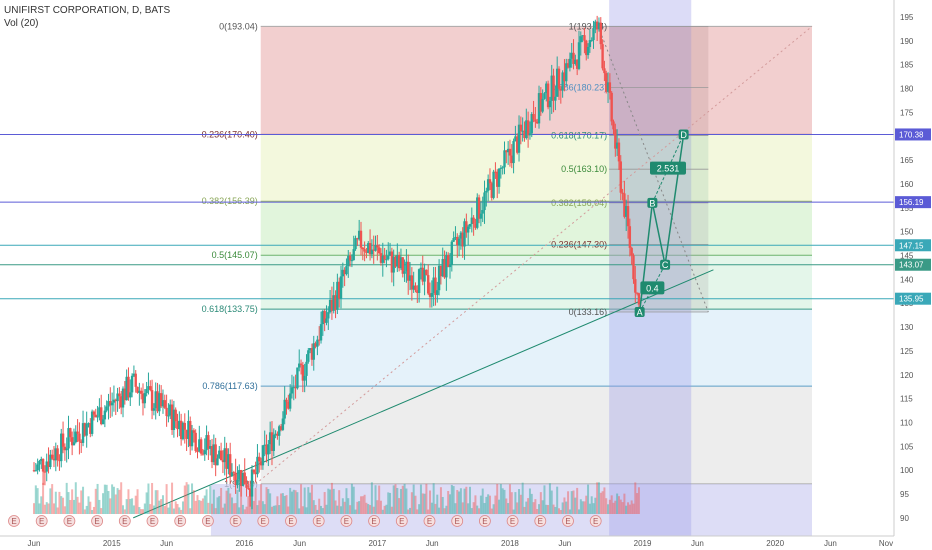 Image resolution: width=932 pixels, height=550 pixels. What do you see at coordinates (588, 312) in the screenshot?
I see `fib-box-label: 0(133.16)` at bounding box center [588, 312].